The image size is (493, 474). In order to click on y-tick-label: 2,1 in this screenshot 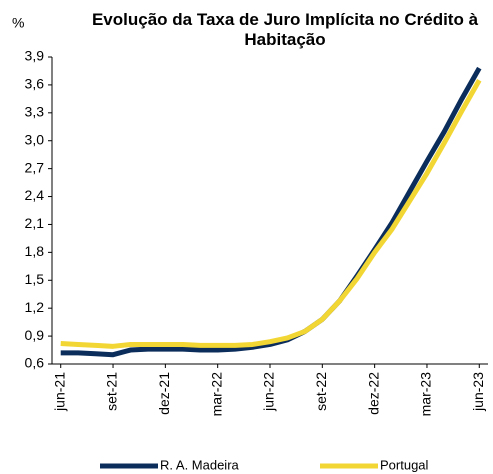, I will do `click(35, 223)`.